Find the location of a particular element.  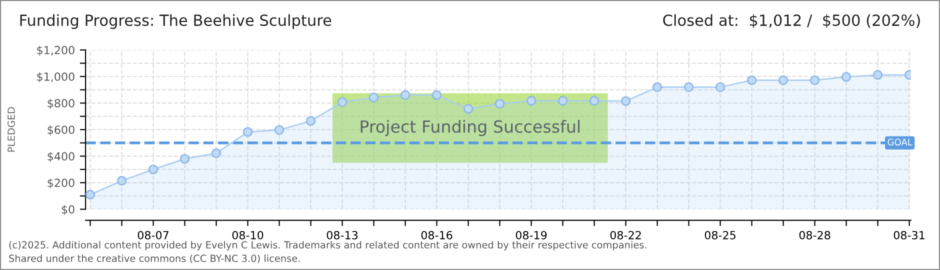

chart-subtitle: Closed at: $1,012 / $500 (202%) is located at coordinates (791, 21).